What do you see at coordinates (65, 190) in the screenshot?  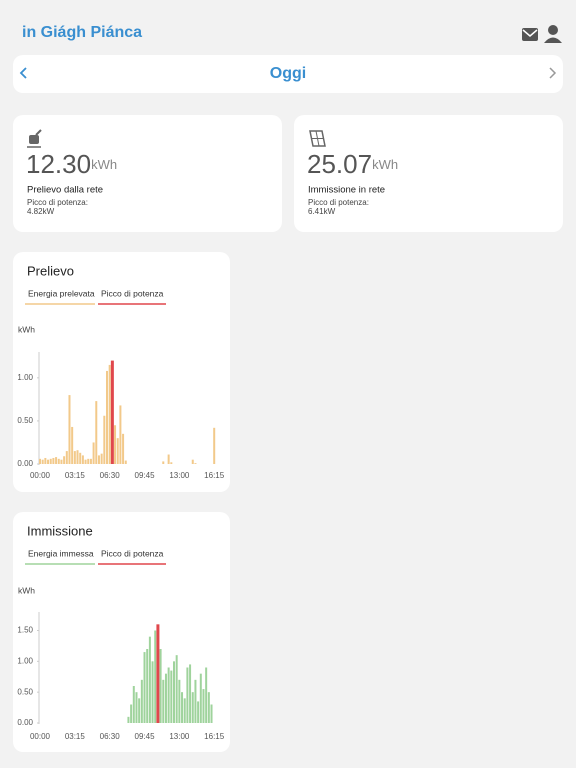 I see `stat-label: Prelievo dalla rete` at bounding box center [65, 190].